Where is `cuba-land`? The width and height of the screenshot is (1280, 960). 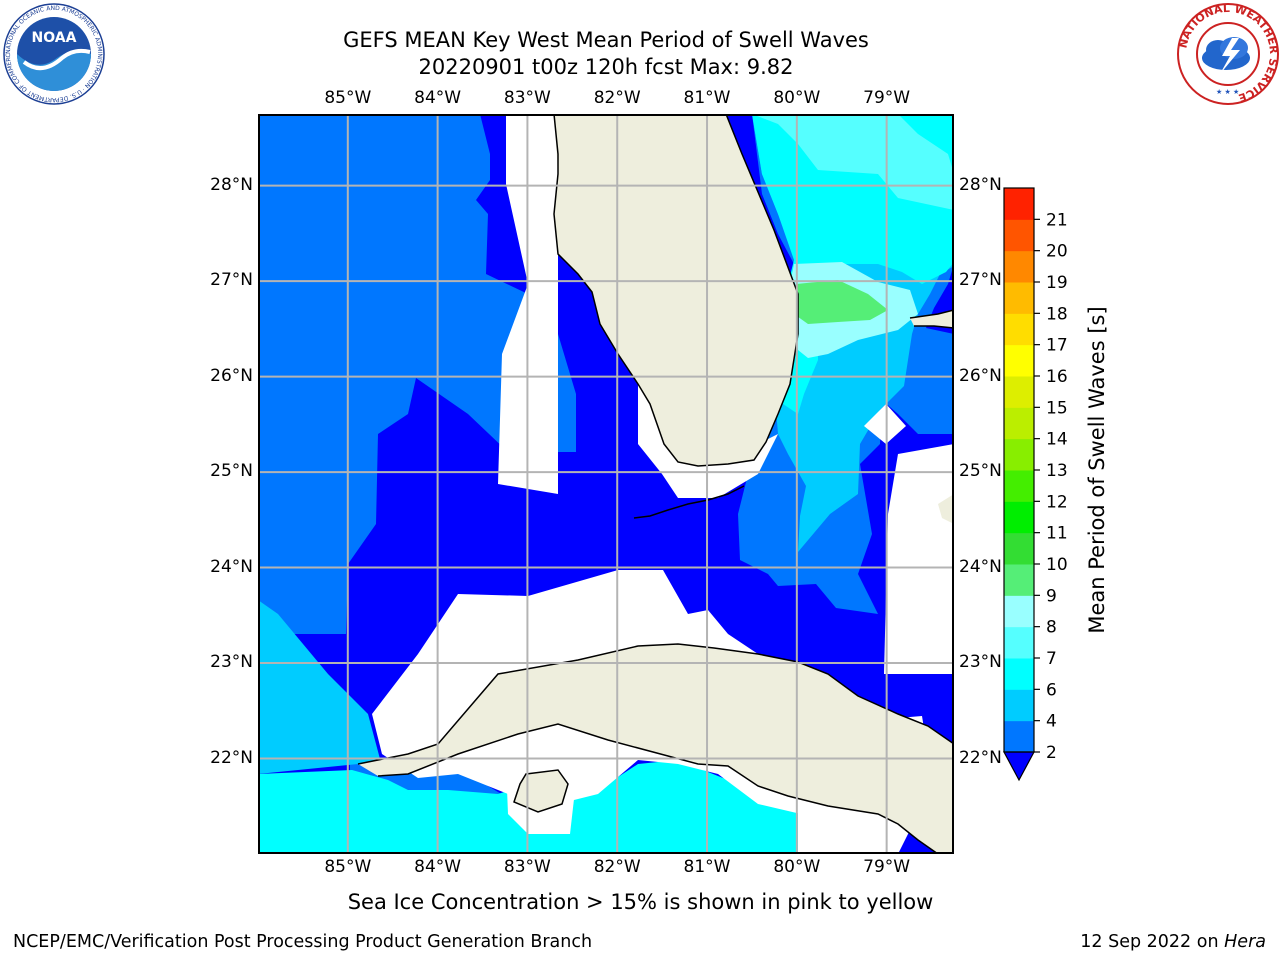 cuba-land is located at coordinates (656, 749).